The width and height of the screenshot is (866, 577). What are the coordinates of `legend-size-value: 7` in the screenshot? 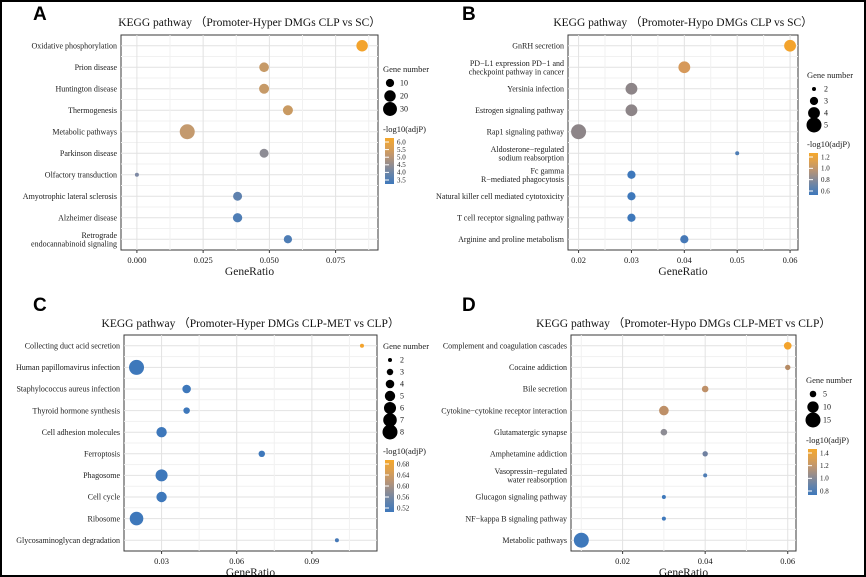 It's located at (402, 420).